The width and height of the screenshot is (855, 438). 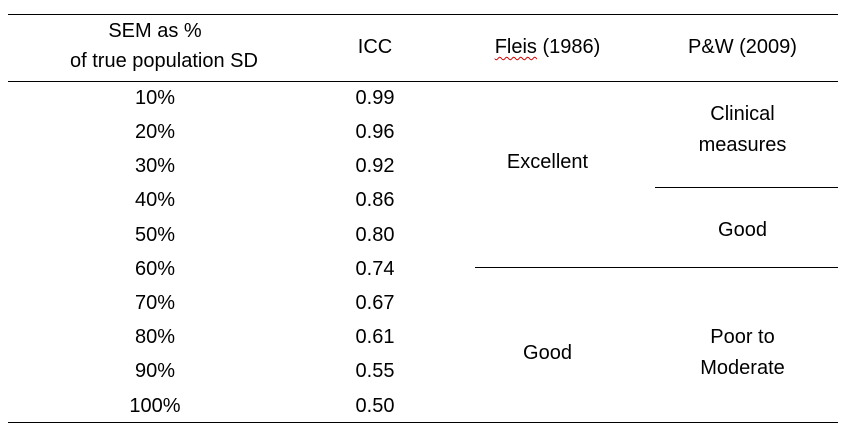 What do you see at coordinates (423, 14) in the screenshot?
I see `top-rule` at bounding box center [423, 14].